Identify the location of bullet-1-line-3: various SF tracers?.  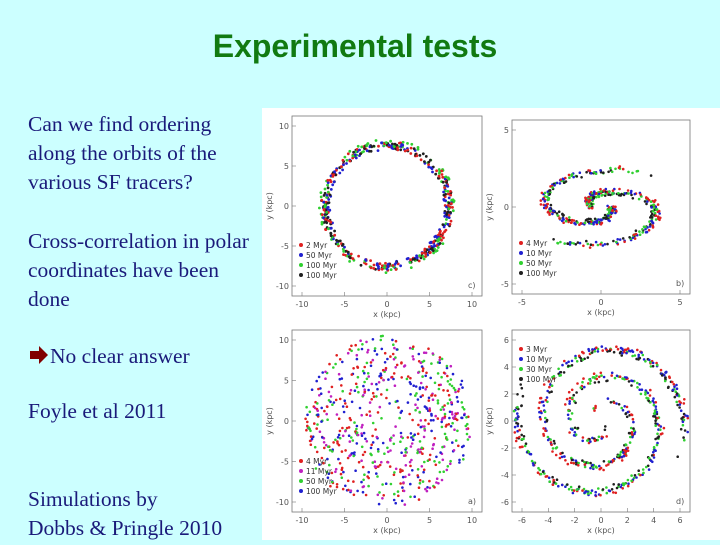
(110, 182).